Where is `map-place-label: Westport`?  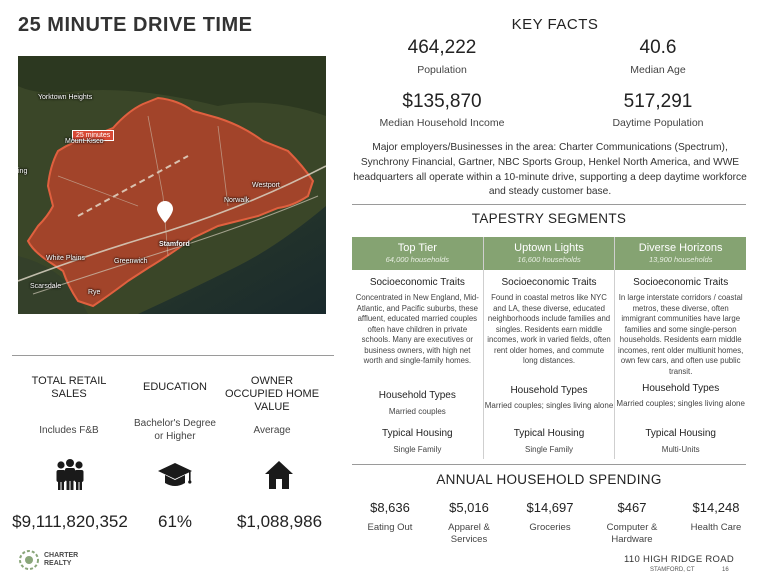 map-place-label: Westport is located at coordinates (266, 185).